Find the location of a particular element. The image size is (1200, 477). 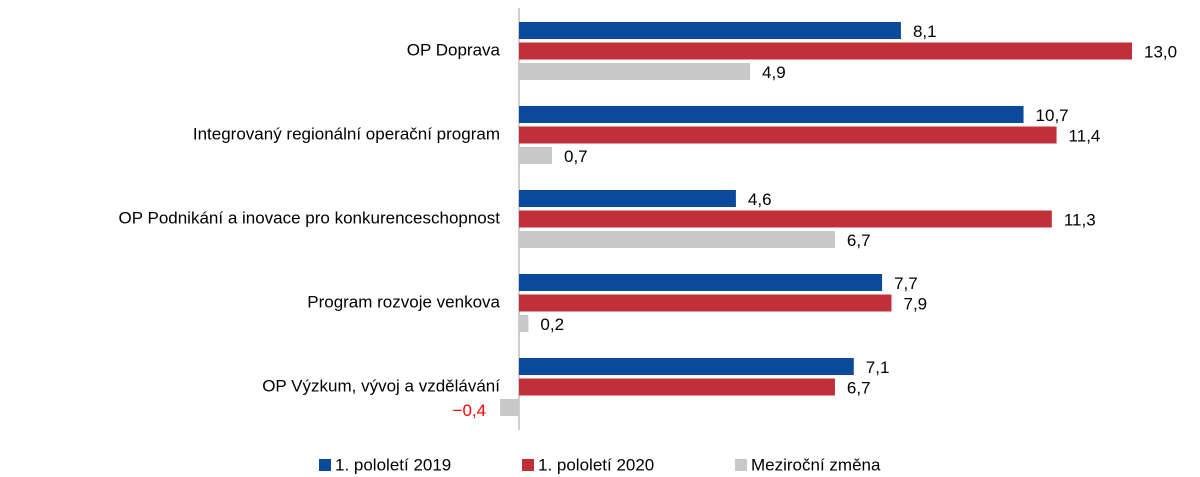

data-label: 8,1 is located at coordinates (925, 31).